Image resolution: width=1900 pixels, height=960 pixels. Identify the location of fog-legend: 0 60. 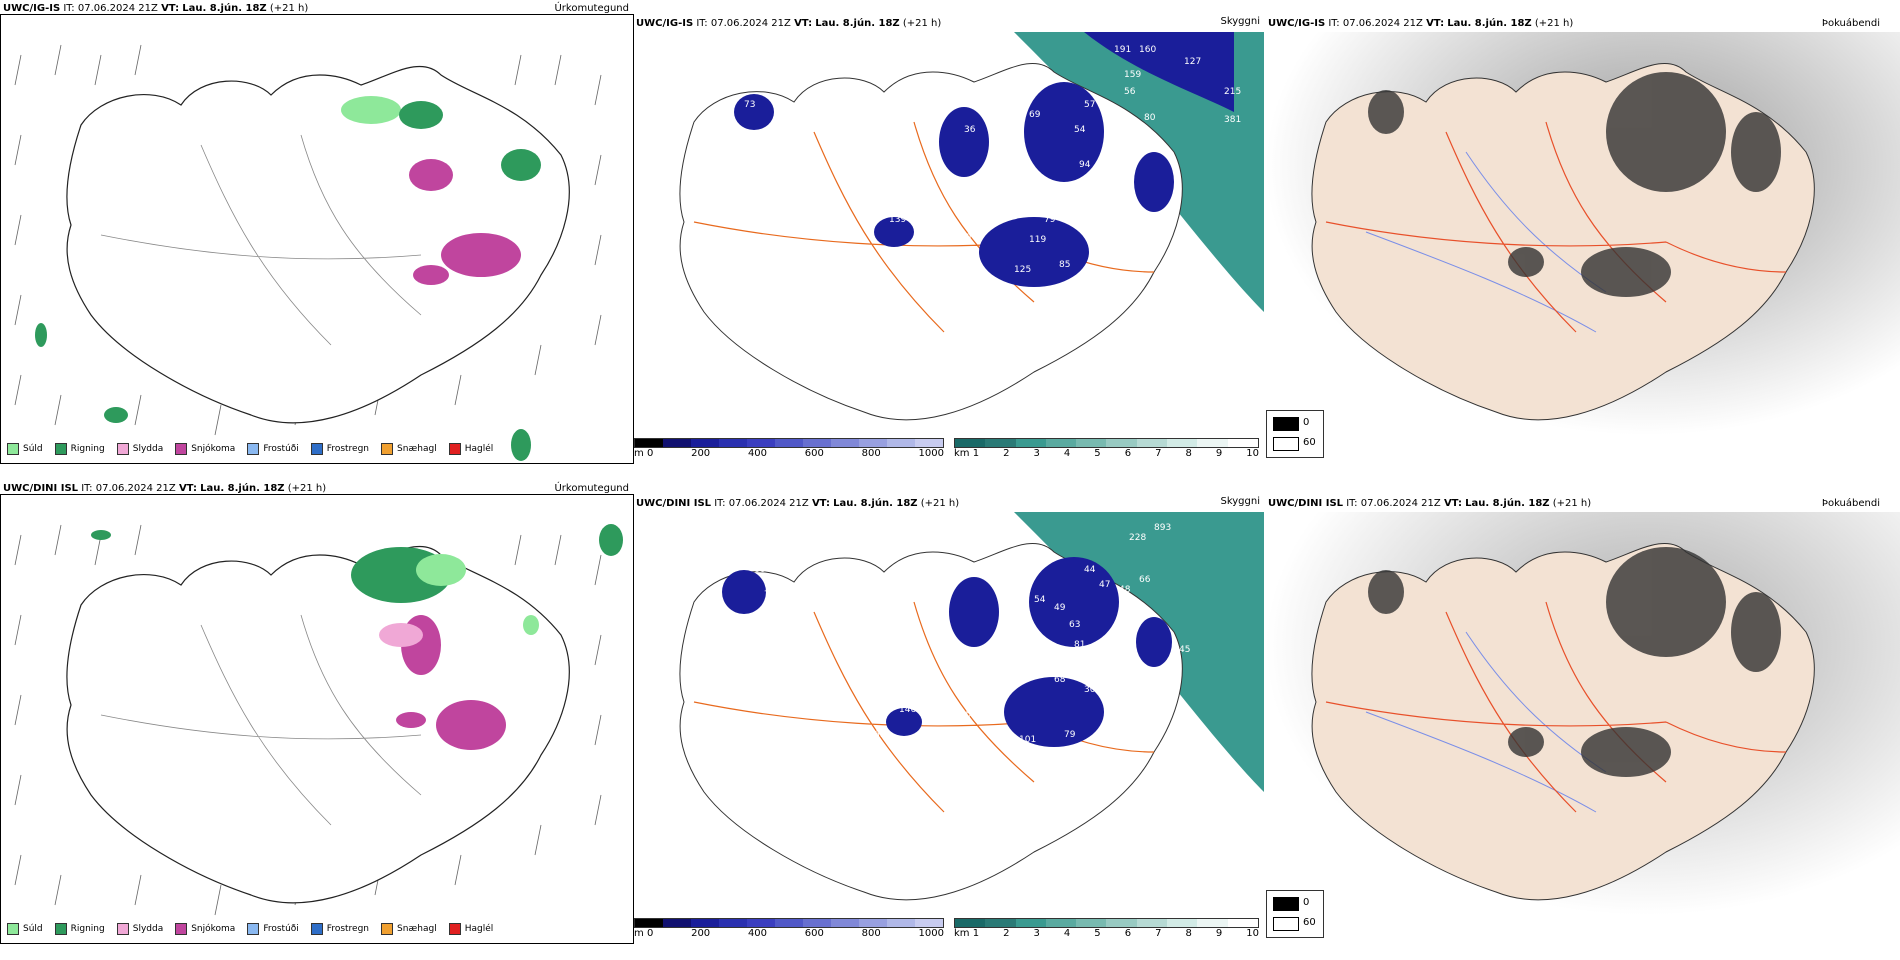
(1295, 914).